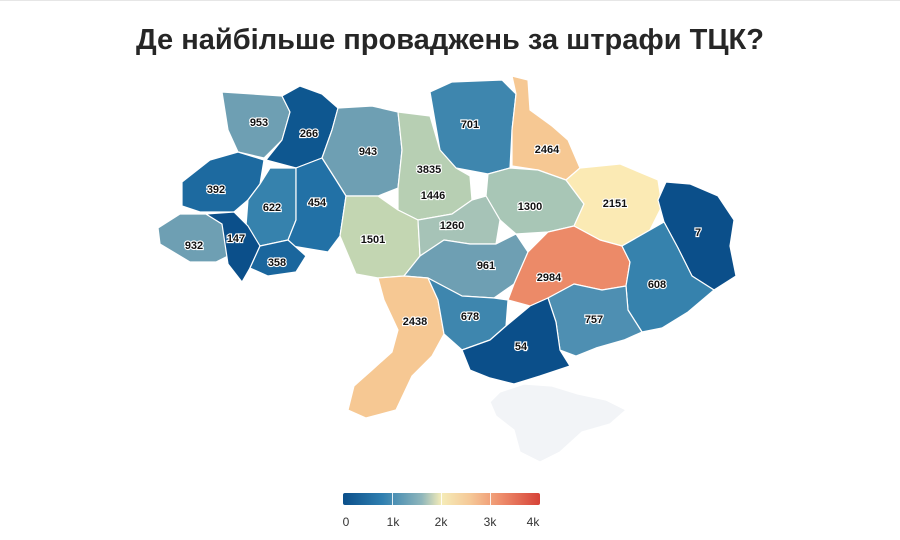  What do you see at coordinates (309, 134) in the screenshot?
I see `region-value-label: 266` at bounding box center [309, 134].